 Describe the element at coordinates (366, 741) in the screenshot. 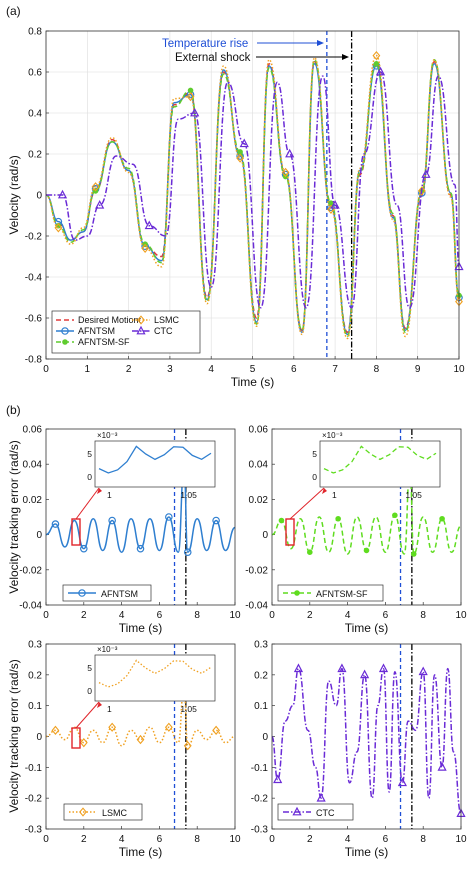

I see `series-line-ctc` at that location.